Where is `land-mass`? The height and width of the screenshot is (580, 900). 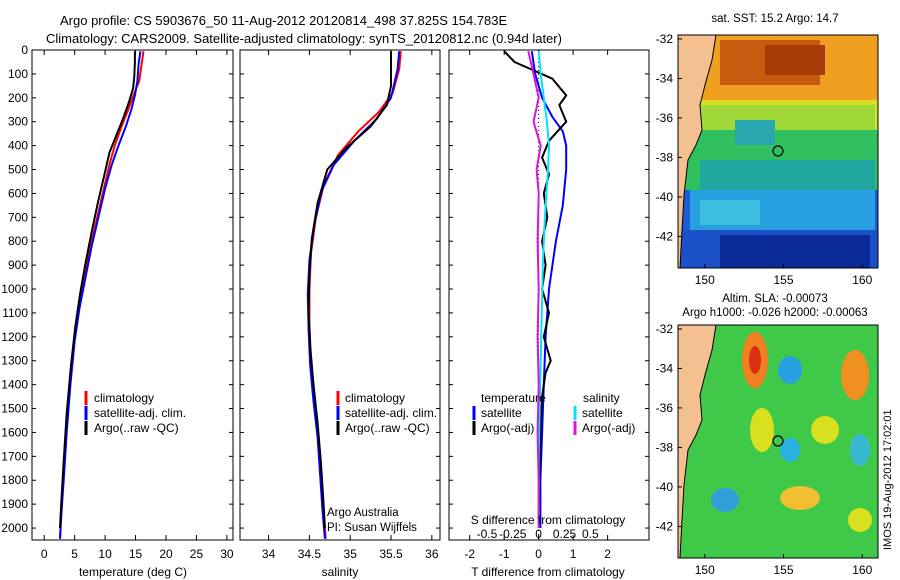
land-mass is located at coordinates (697, 151).